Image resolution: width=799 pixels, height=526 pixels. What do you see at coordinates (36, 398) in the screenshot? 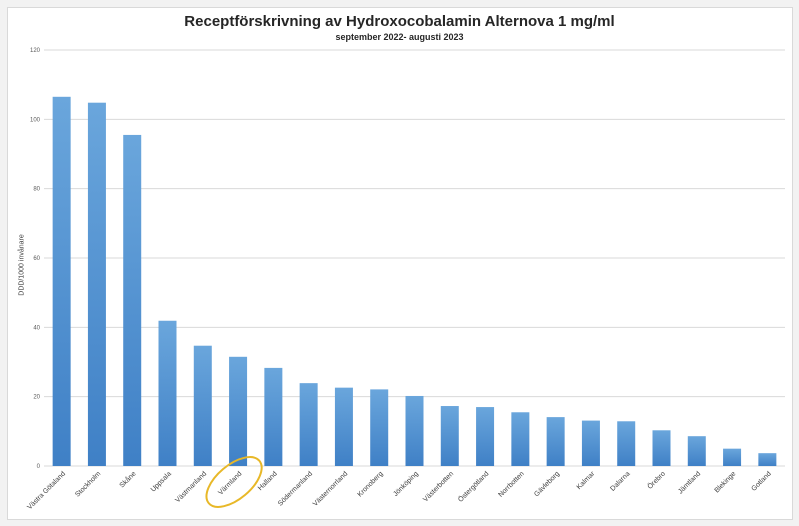
I see `y-tick-label: 20` at bounding box center [36, 398].